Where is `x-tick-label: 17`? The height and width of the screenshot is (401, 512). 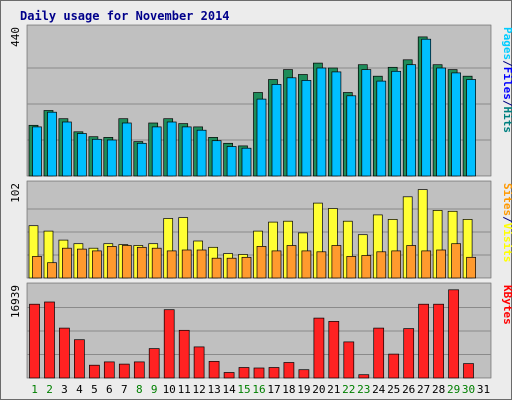 x-tick-label: 17 is located at coordinates (273, 389).